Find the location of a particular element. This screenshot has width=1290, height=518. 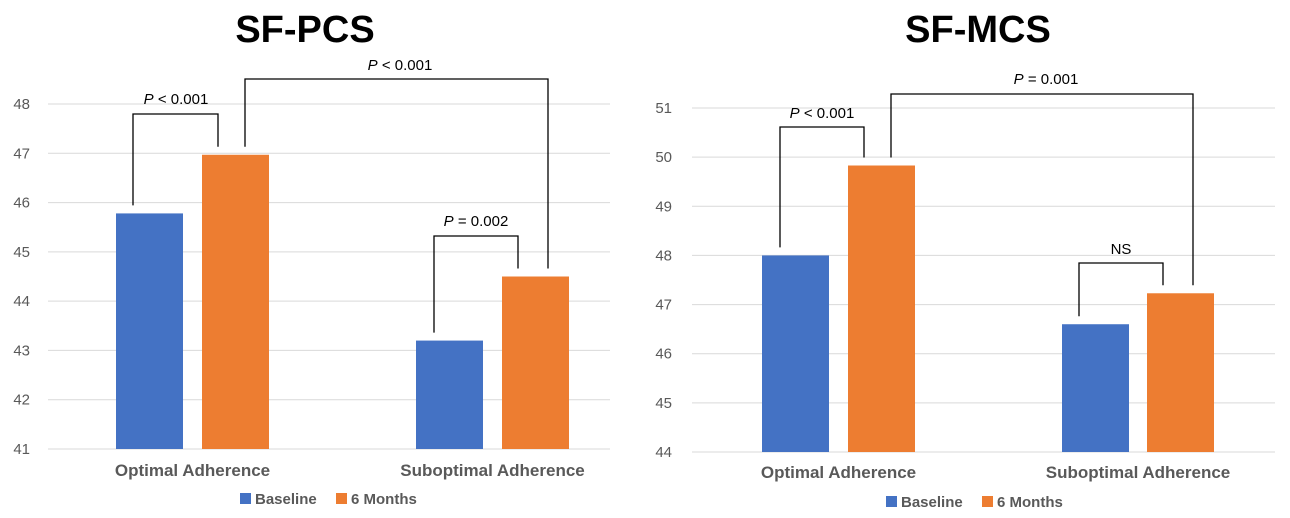

y-tick-label: 49 is located at coordinates (663, 206).